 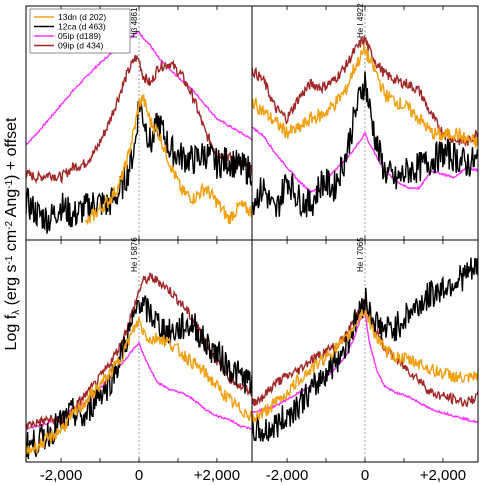 What do you see at coordinates (81, 46) in the screenshot?
I see `legend-label: 09ip (d 434)` at bounding box center [81, 46].